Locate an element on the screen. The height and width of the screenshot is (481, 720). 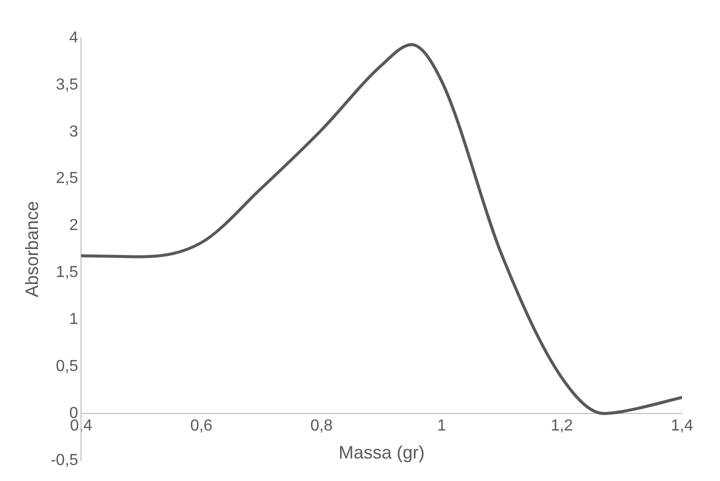
x-tick-label: 1,2 is located at coordinates (562, 425).